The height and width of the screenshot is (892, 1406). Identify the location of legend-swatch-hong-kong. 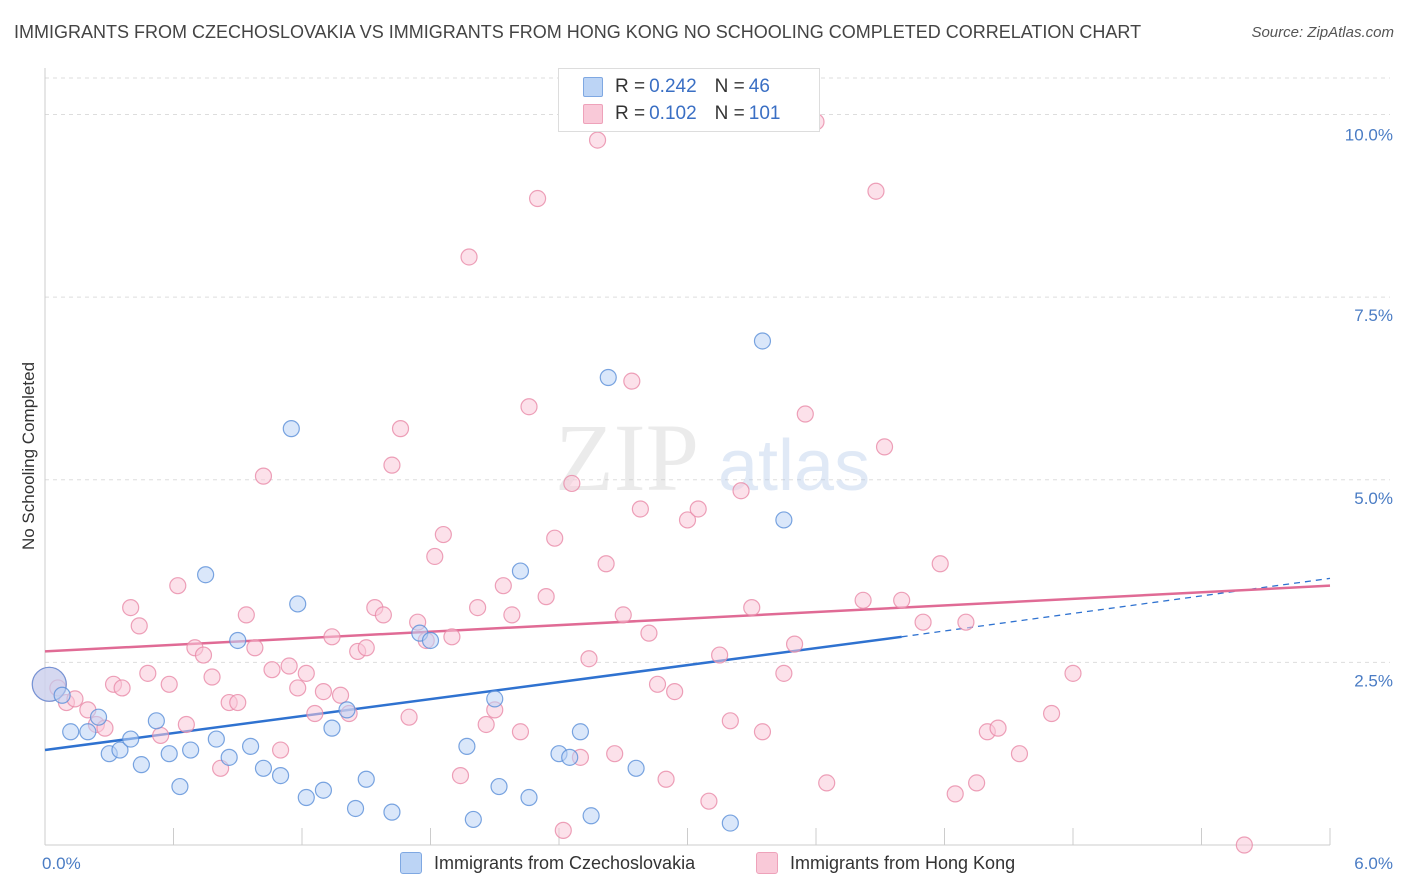
(593, 114).